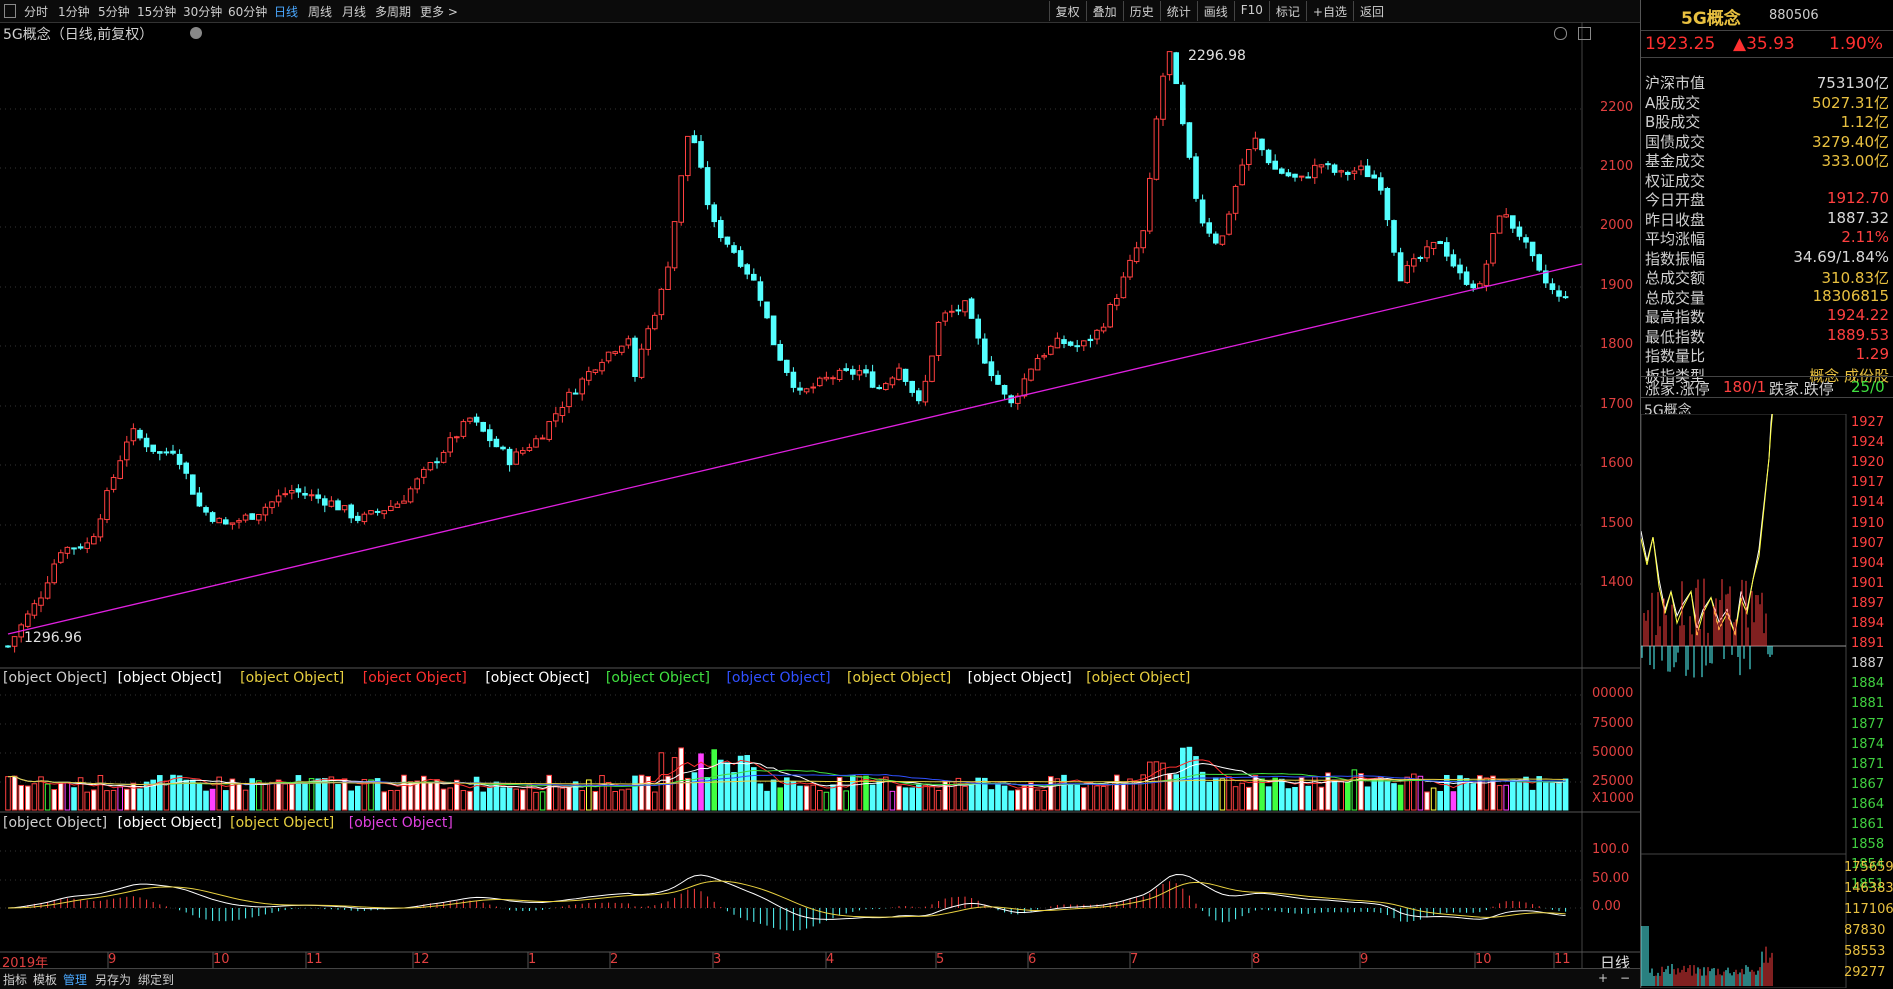 This screenshot has height=989, width=1893. Describe the element at coordinates (45, 980) in the screenshot. I see `template-button: 模板` at that location.